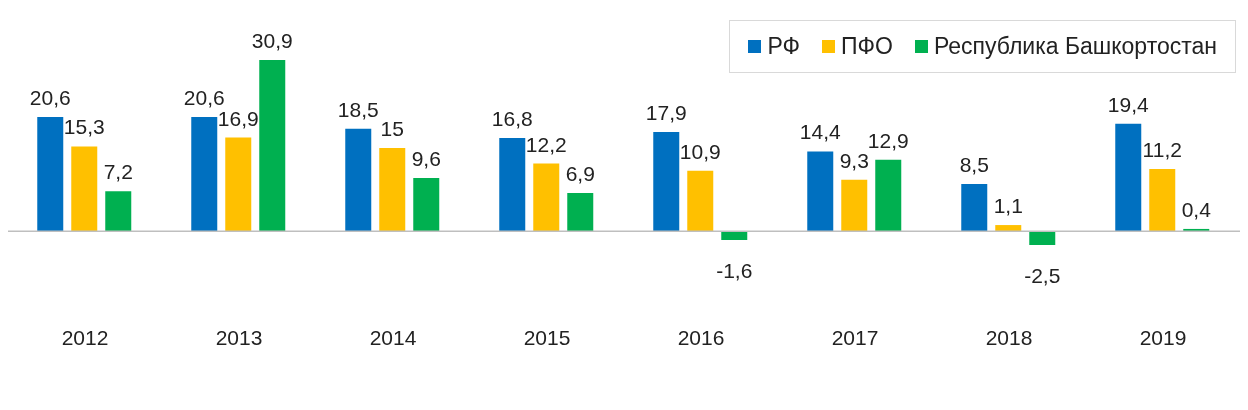  Describe the element at coordinates (393, 337) in the screenshot. I see `x-tick-label: 2014` at that location.